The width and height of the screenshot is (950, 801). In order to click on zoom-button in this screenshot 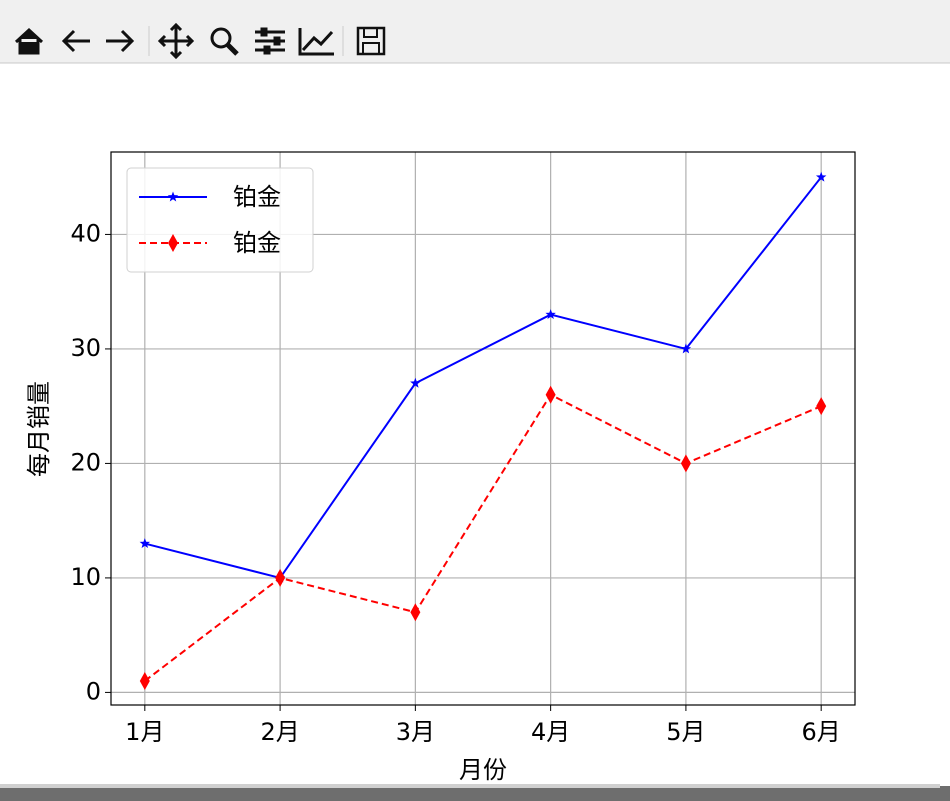, I will do `click(224, 41)`.